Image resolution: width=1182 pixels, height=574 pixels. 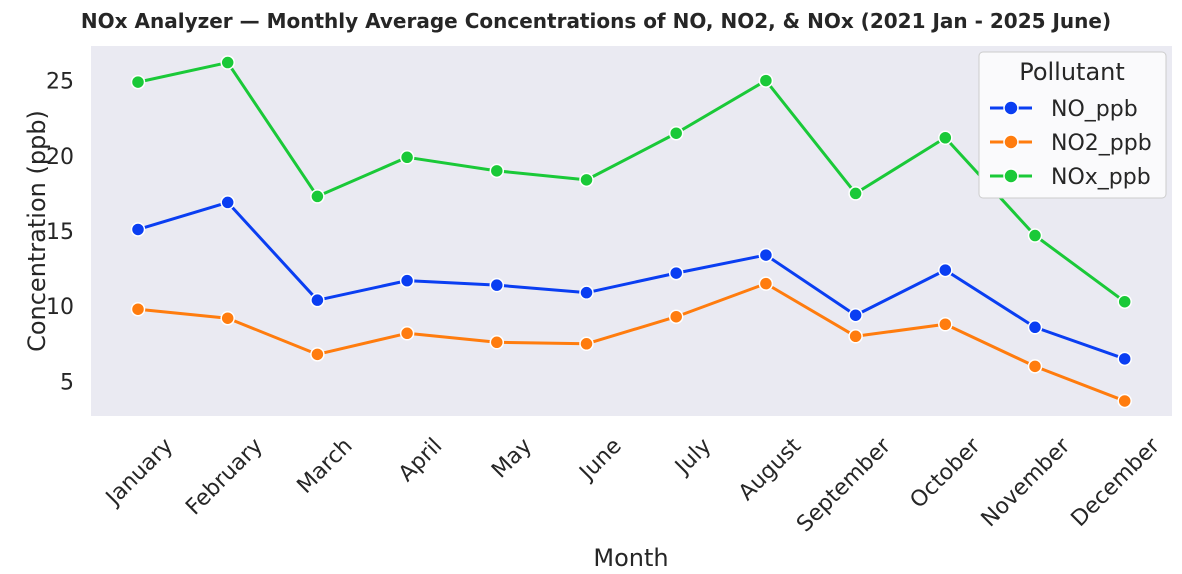 I want to click on legend-marker-NOx_ppb, so click(x=1011, y=176).